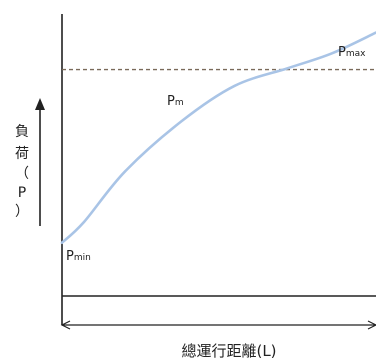 This screenshot has width=376, height=362. I want to click on distance-dimension-arrow, so click(218, 325).